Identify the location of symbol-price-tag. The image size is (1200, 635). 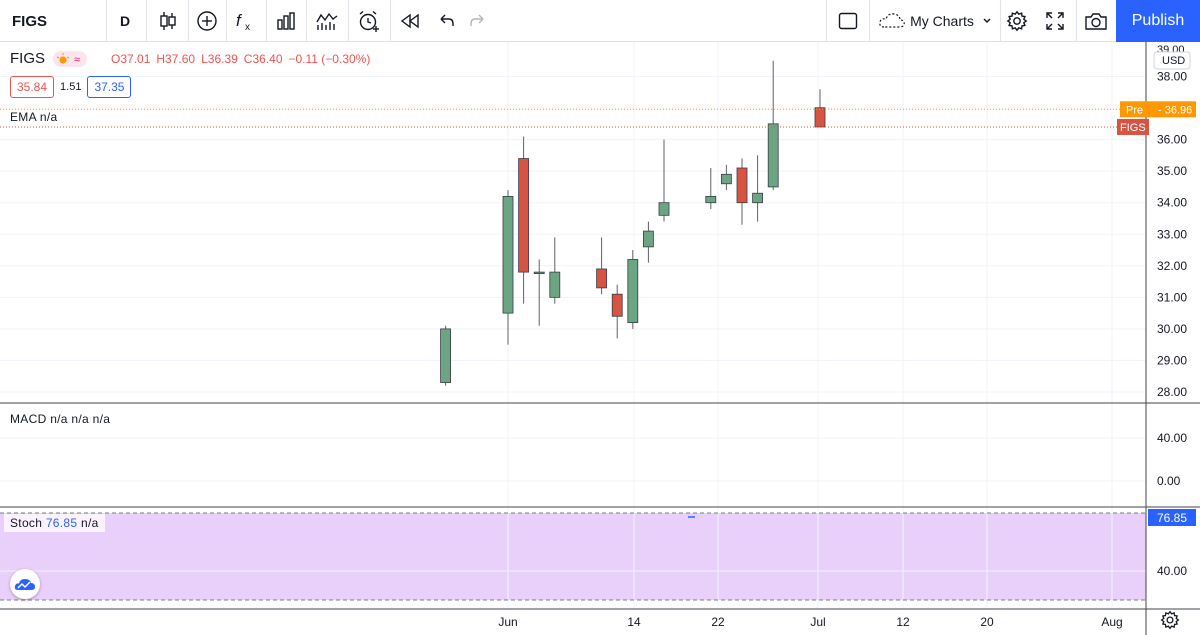
(1133, 126).